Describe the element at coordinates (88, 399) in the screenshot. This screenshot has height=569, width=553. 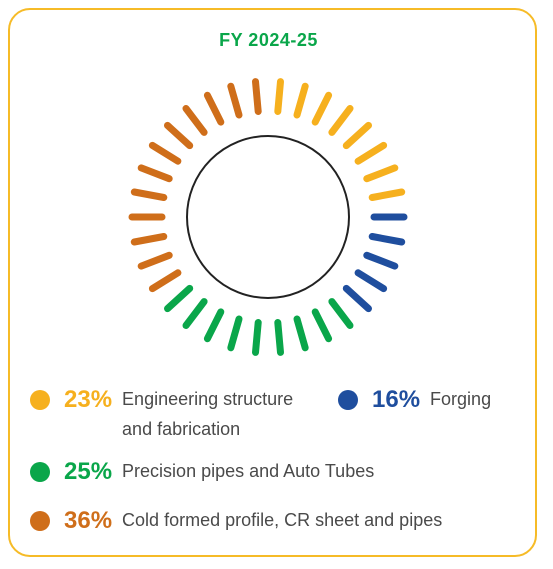
I see `legend-value-engineering: 23%` at that location.